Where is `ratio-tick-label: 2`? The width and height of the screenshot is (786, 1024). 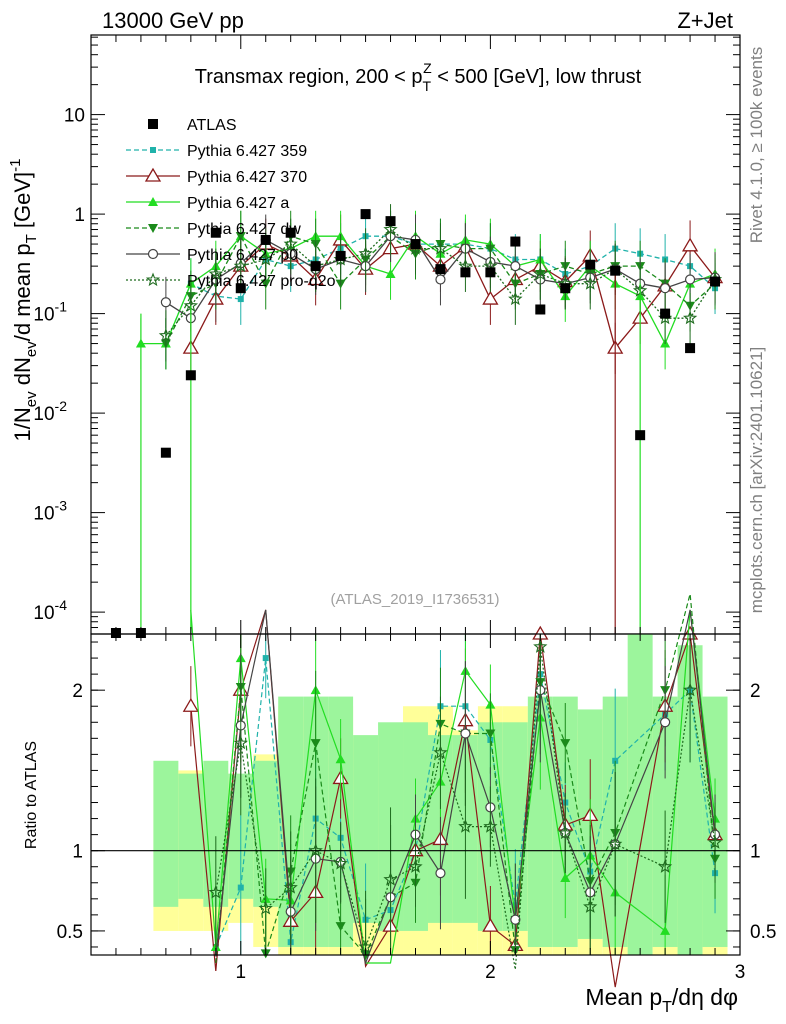
ratio-tick-label: 2 is located at coordinates (77, 691).